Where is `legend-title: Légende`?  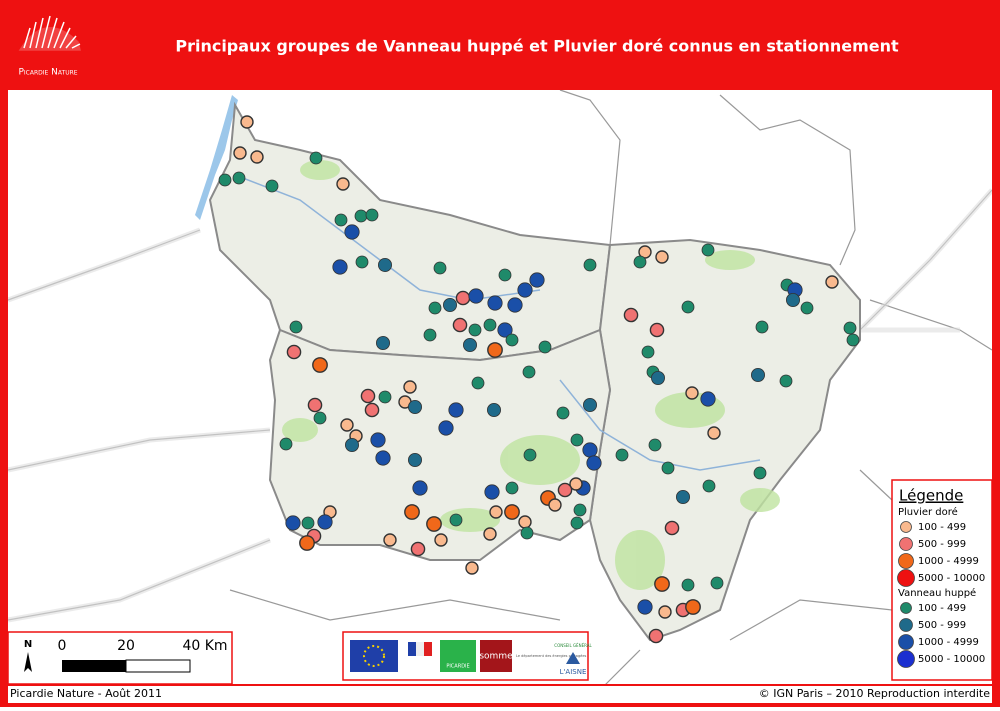 legend-title: Légende is located at coordinates (931, 496).